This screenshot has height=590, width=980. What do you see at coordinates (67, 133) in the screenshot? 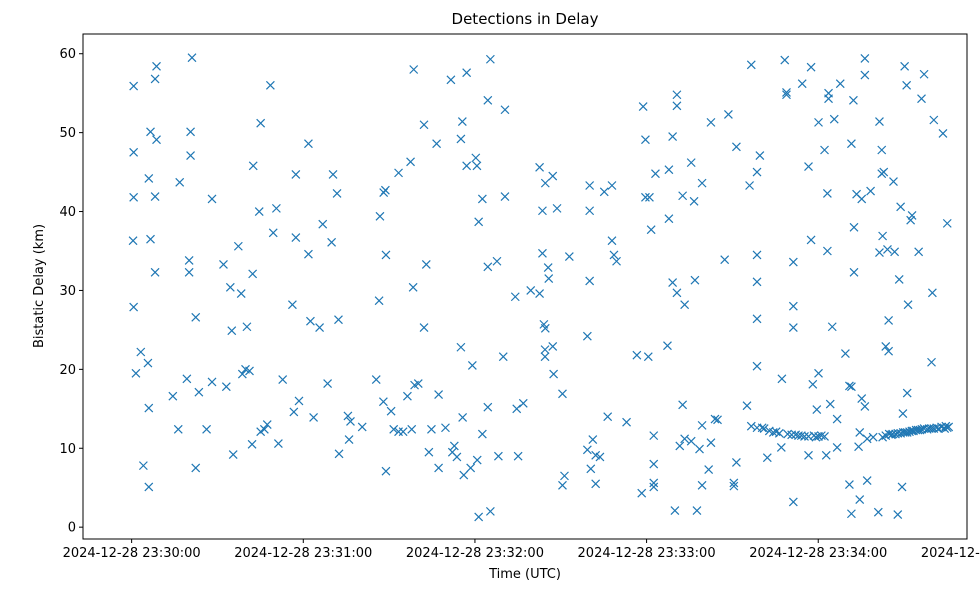
I see `y-tick-label: 50` at bounding box center [67, 133].